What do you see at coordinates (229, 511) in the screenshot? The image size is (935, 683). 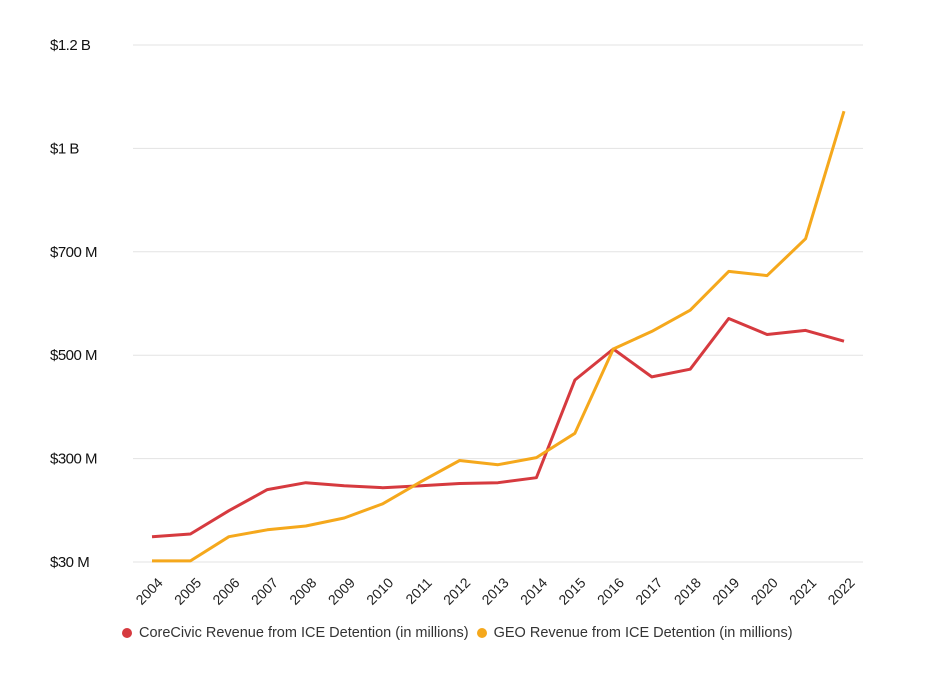 I see `corecivic-point-2006` at bounding box center [229, 511].